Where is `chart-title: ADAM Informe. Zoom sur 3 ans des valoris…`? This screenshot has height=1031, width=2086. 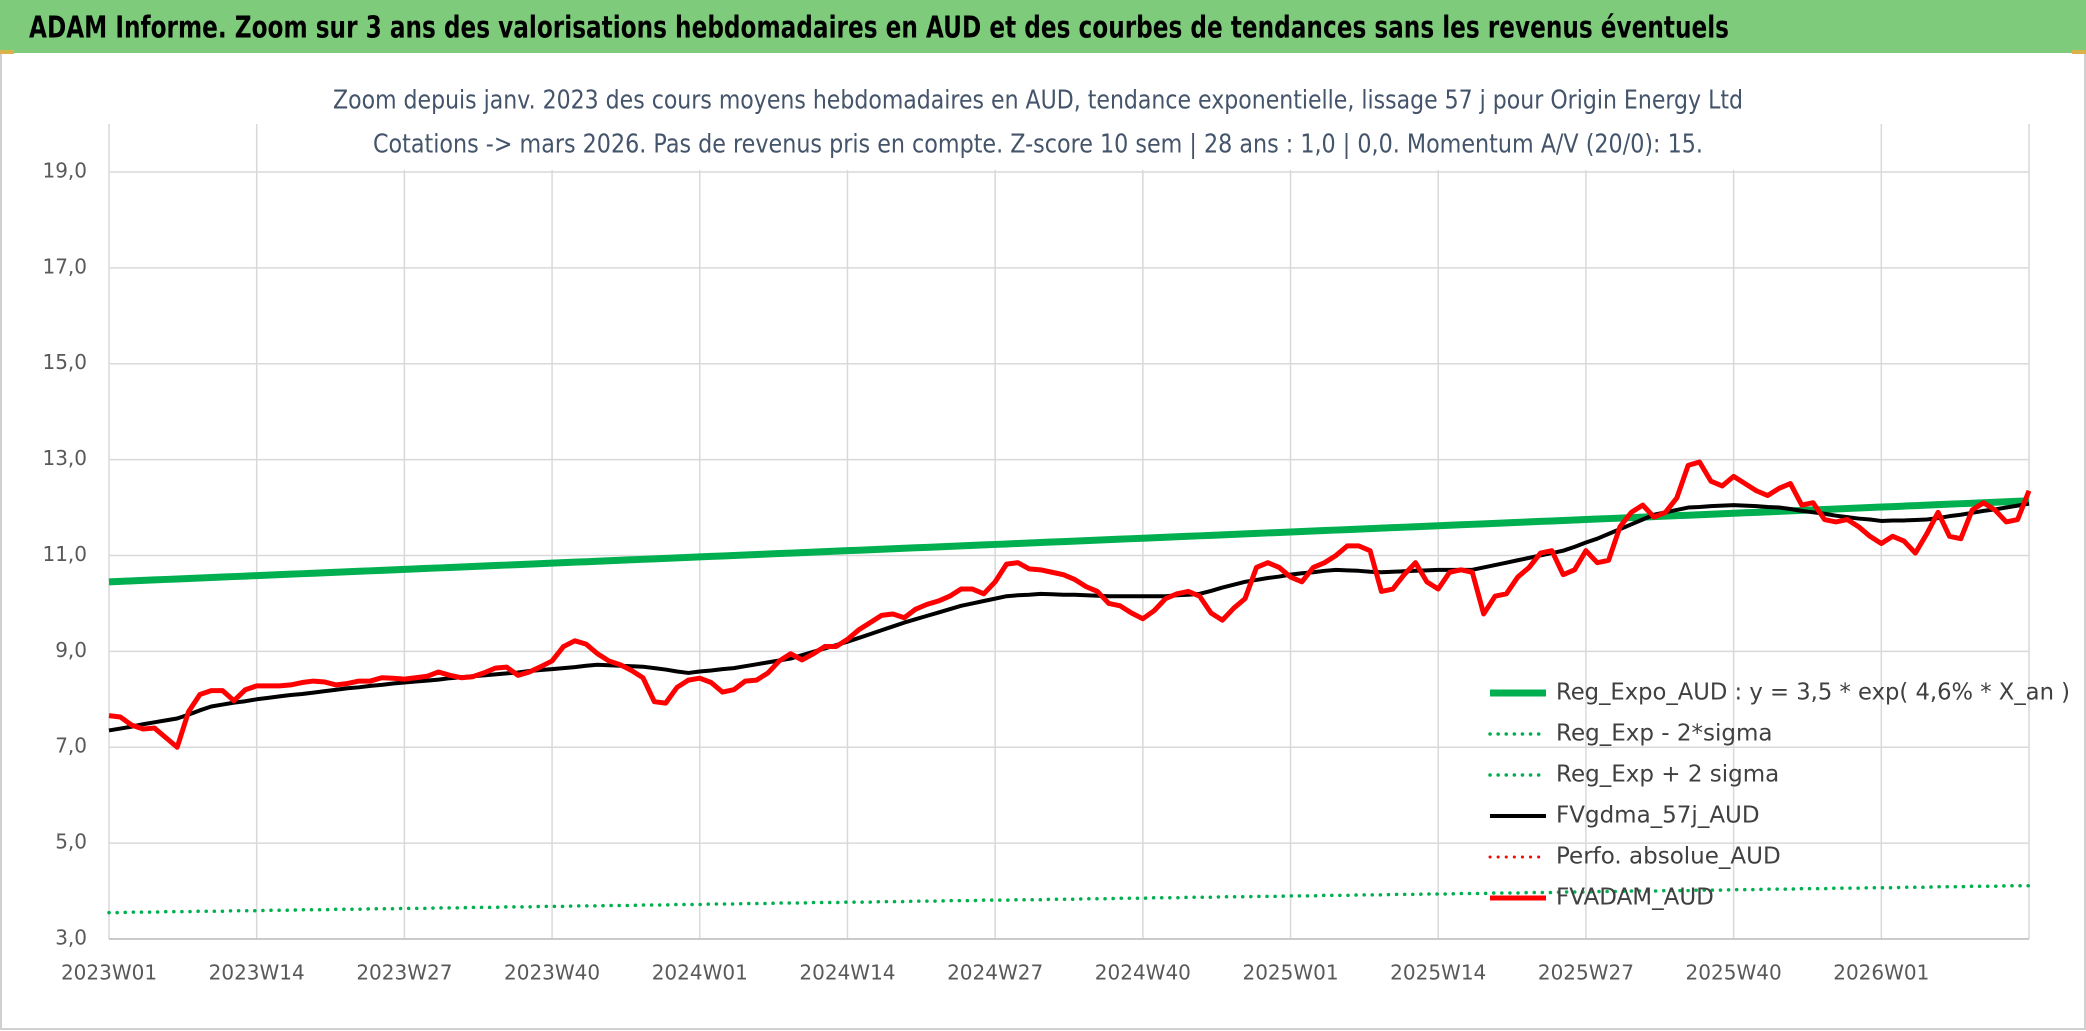 chart-title: ADAM Informe. Zoom sur 3 ans des valoris… is located at coordinates (879, 28).